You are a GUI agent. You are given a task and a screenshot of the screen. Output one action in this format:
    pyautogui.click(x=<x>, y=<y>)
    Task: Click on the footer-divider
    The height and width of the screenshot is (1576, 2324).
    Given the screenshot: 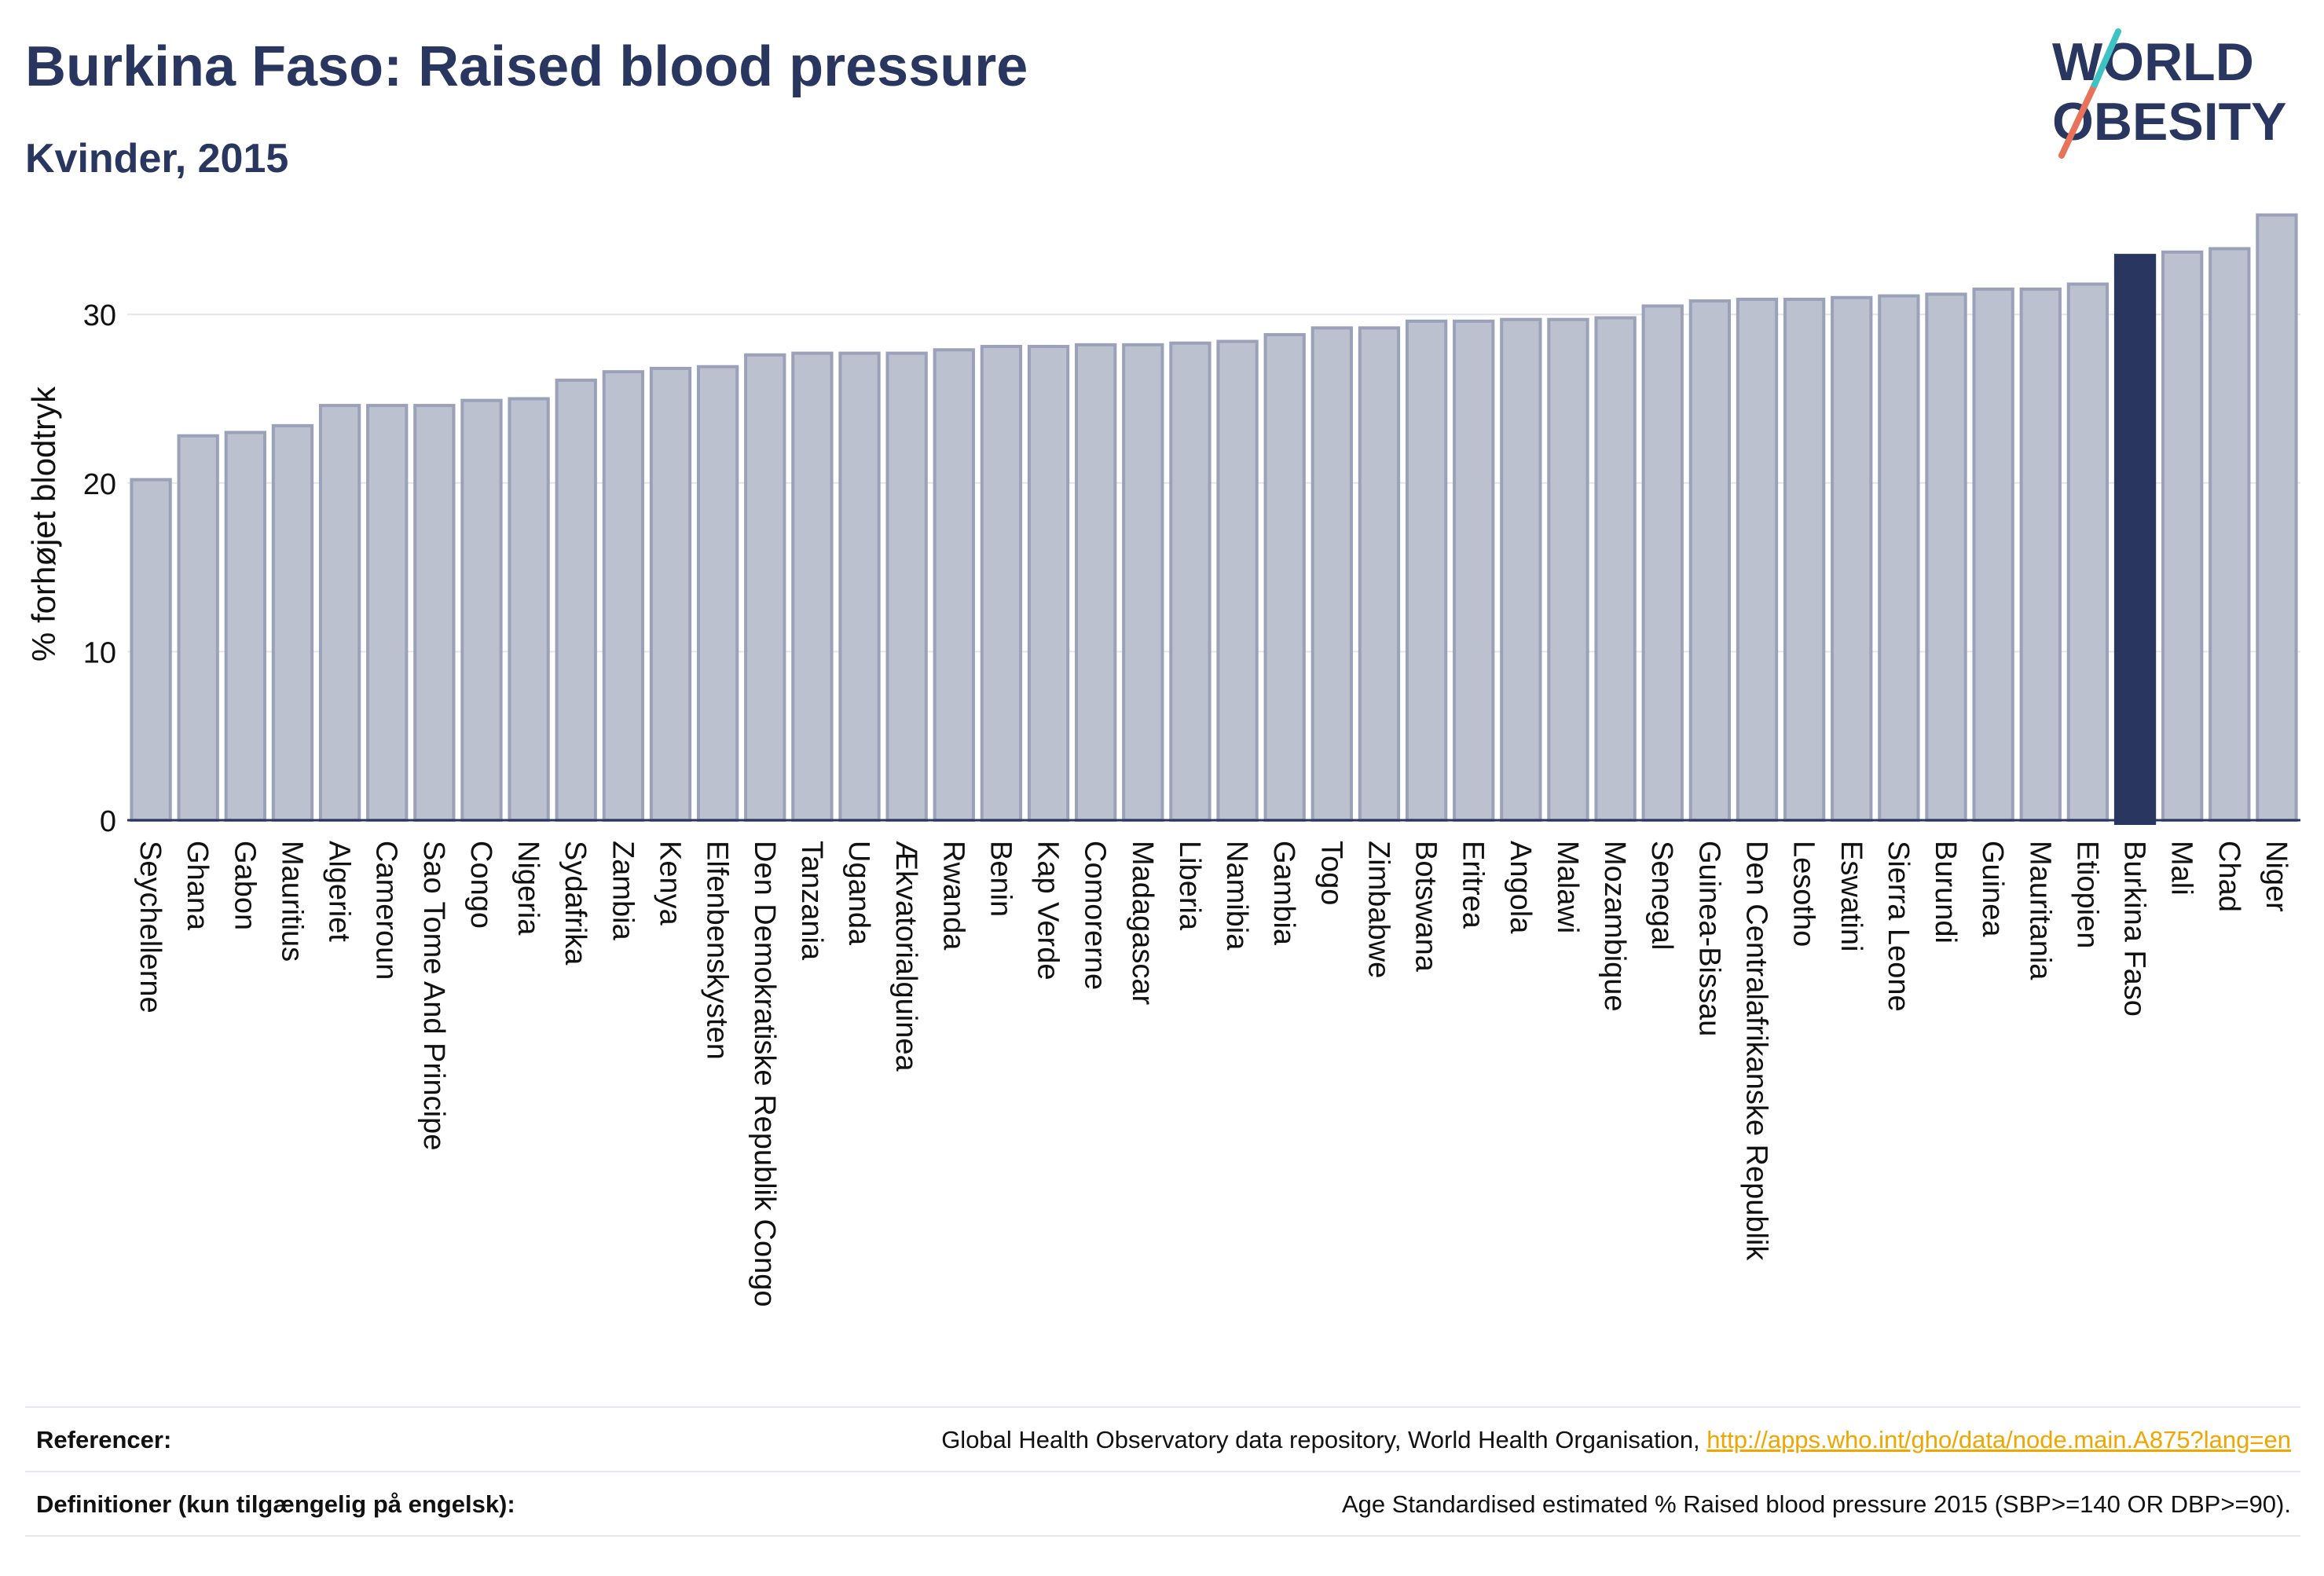 What is the action you would take?
    pyautogui.click(x=1162, y=1536)
    